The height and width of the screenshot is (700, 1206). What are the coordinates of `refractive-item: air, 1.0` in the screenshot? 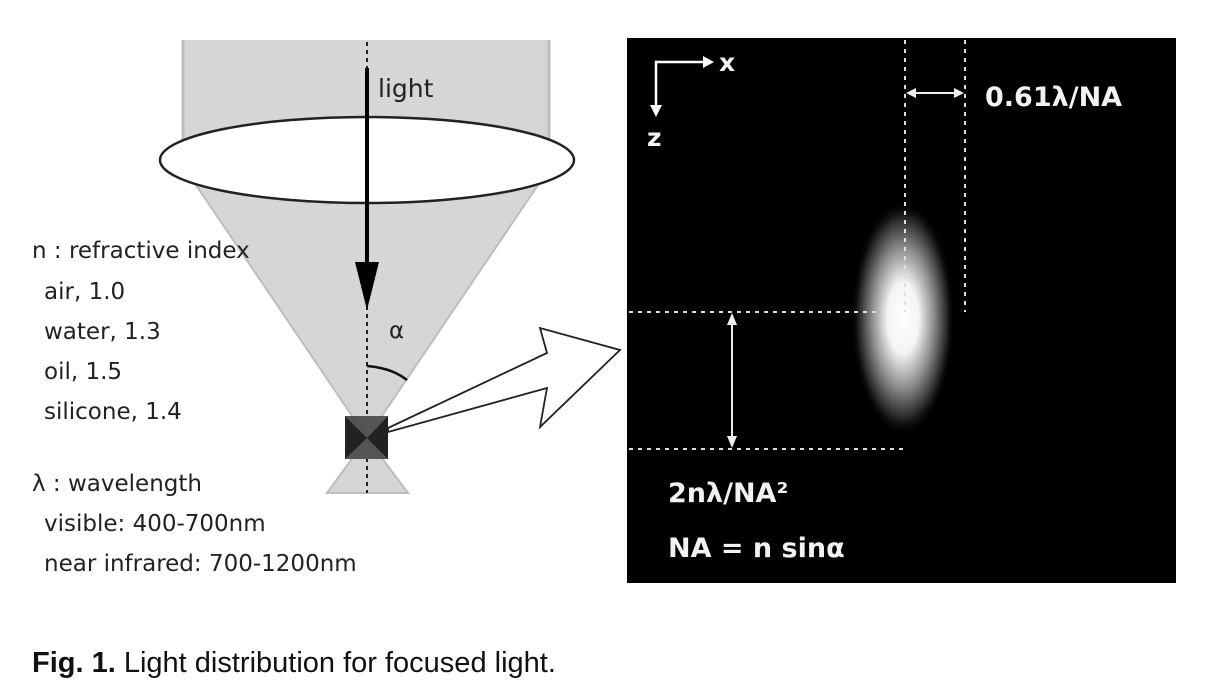 It's located at (84, 292).